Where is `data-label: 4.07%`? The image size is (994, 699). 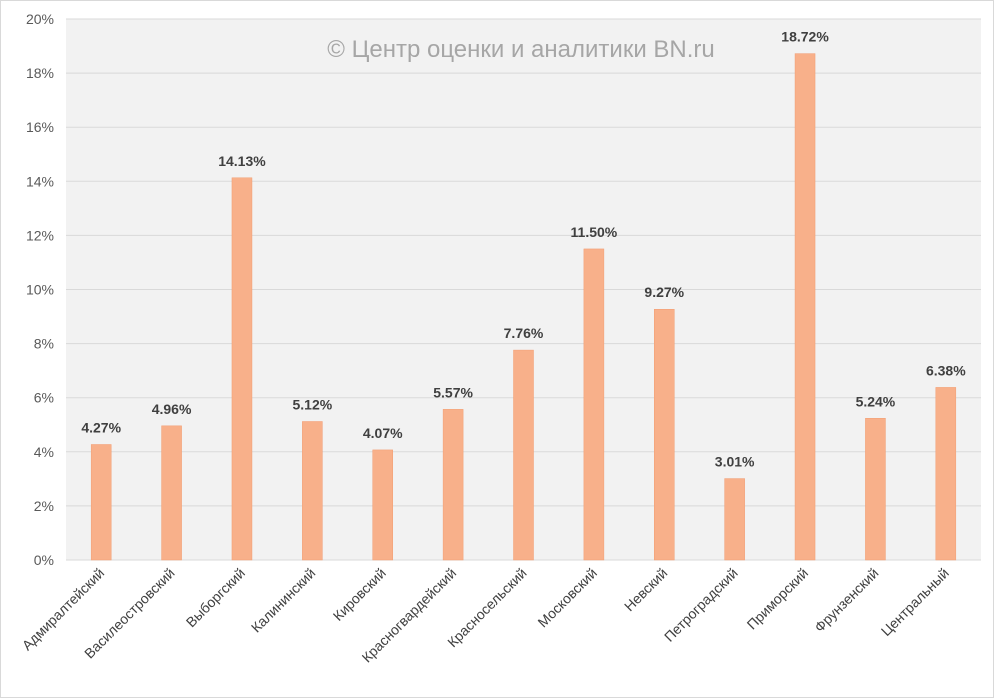
data-label: 4.07% is located at coordinates (383, 433).